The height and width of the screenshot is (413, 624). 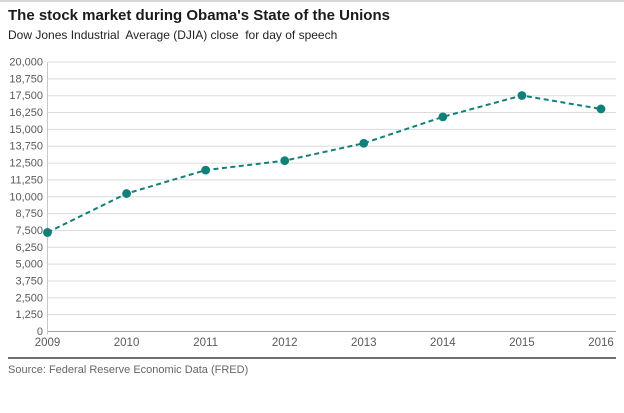 What do you see at coordinates (26, 96) in the screenshot?
I see `y-axis-tick-label: 17,500` at bounding box center [26, 96].